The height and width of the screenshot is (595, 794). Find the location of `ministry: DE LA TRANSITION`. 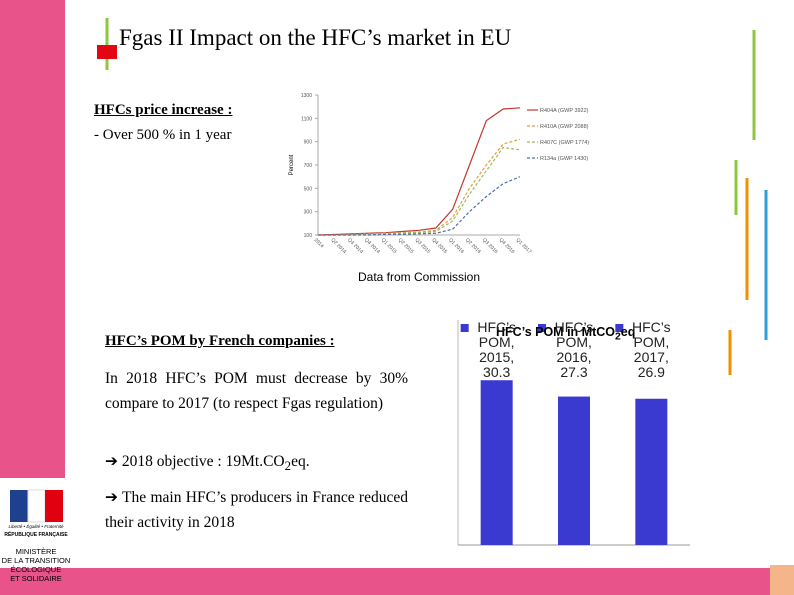

ministry: DE LA TRANSITION is located at coordinates (36, 560).